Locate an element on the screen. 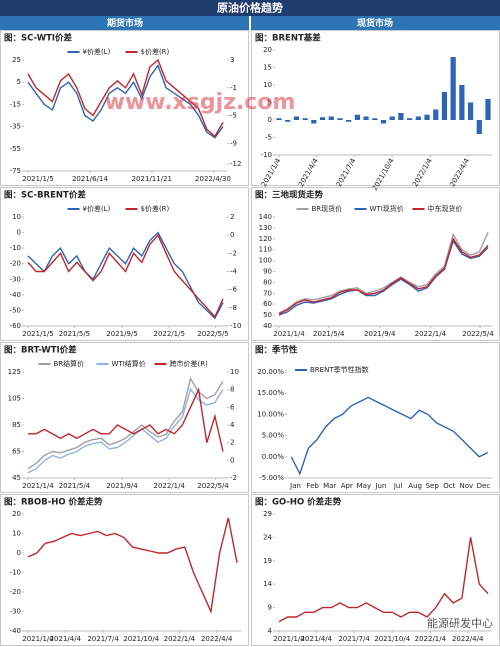  subheader-left-text: 期货市场 is located at coordinates (125, 23).